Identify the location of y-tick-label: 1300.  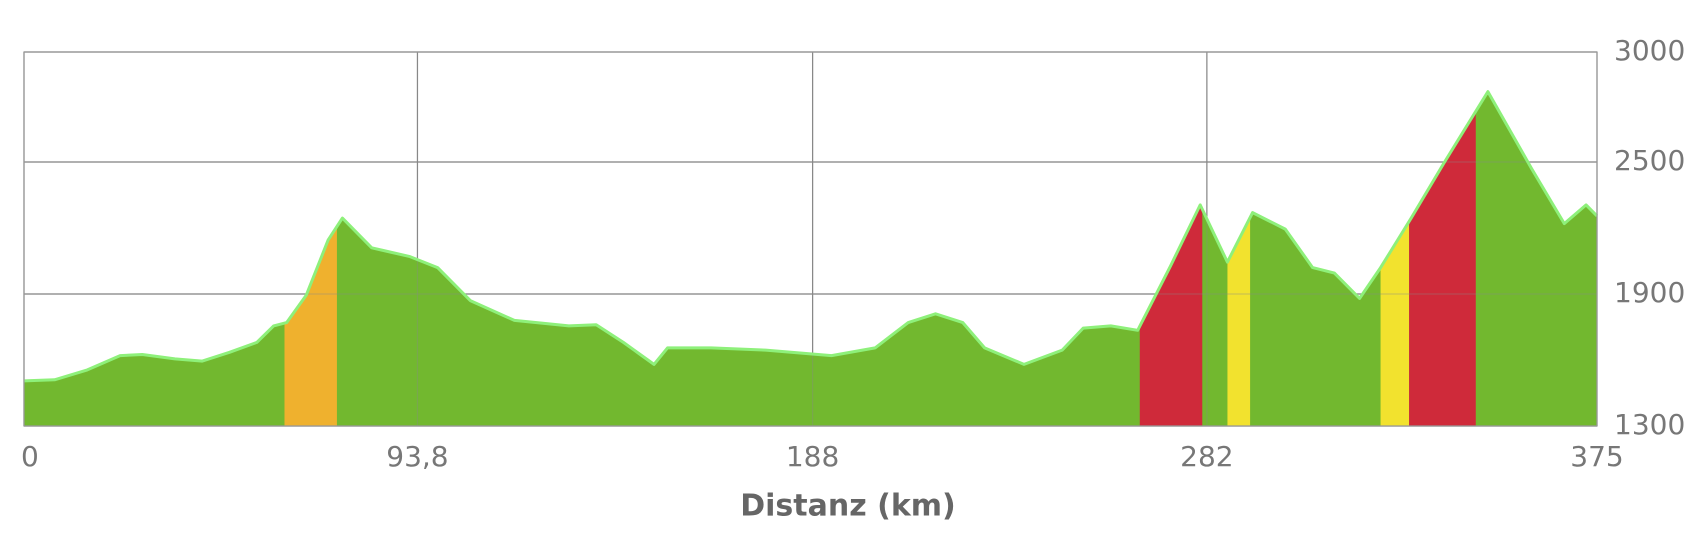
(1649, 424).